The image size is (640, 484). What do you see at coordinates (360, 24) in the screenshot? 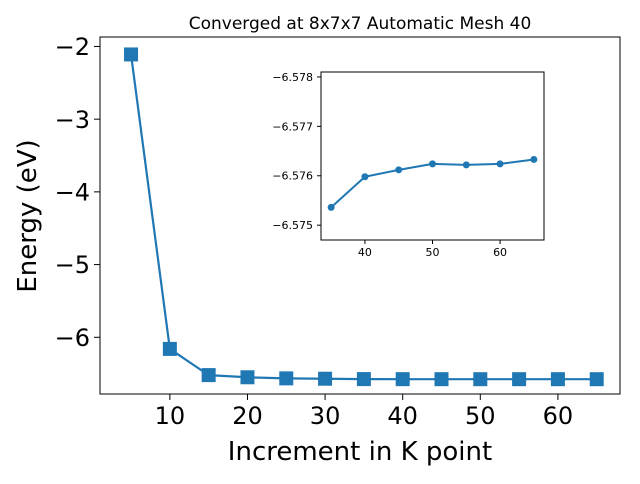
I see `main-chart-title: Converged at 8x7x7 Automatic Mesh 40` at bounding box center [360, 24].